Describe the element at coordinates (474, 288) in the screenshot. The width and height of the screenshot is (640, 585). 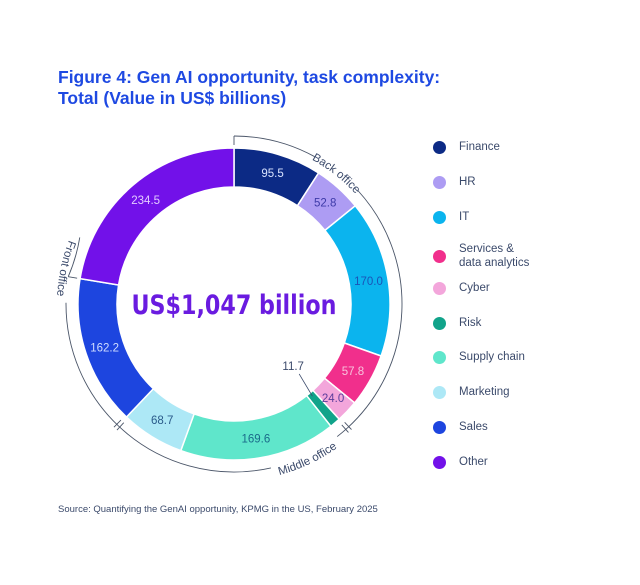
I see `legend-label: Cyber` at that location.